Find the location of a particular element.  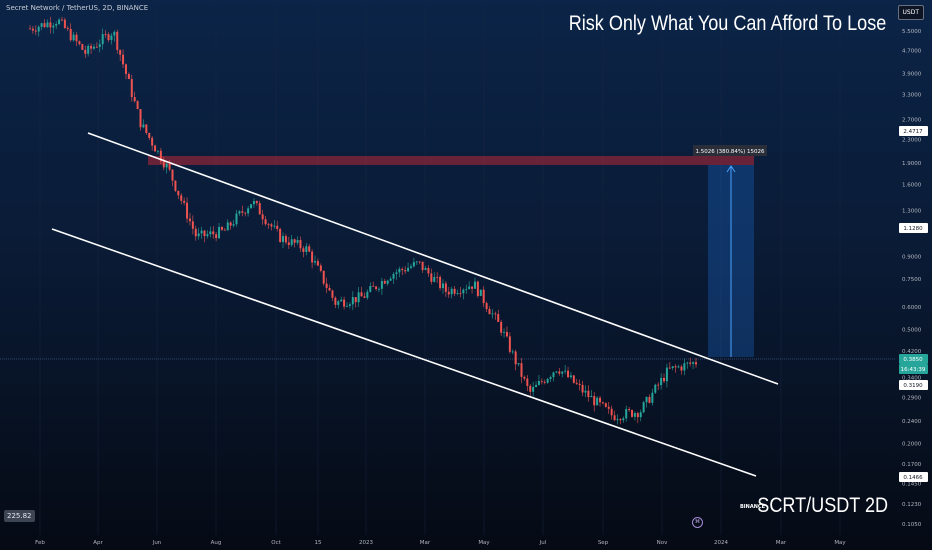

tradingview-logo-icon: ⌘ is located at coordinates (697, 522).